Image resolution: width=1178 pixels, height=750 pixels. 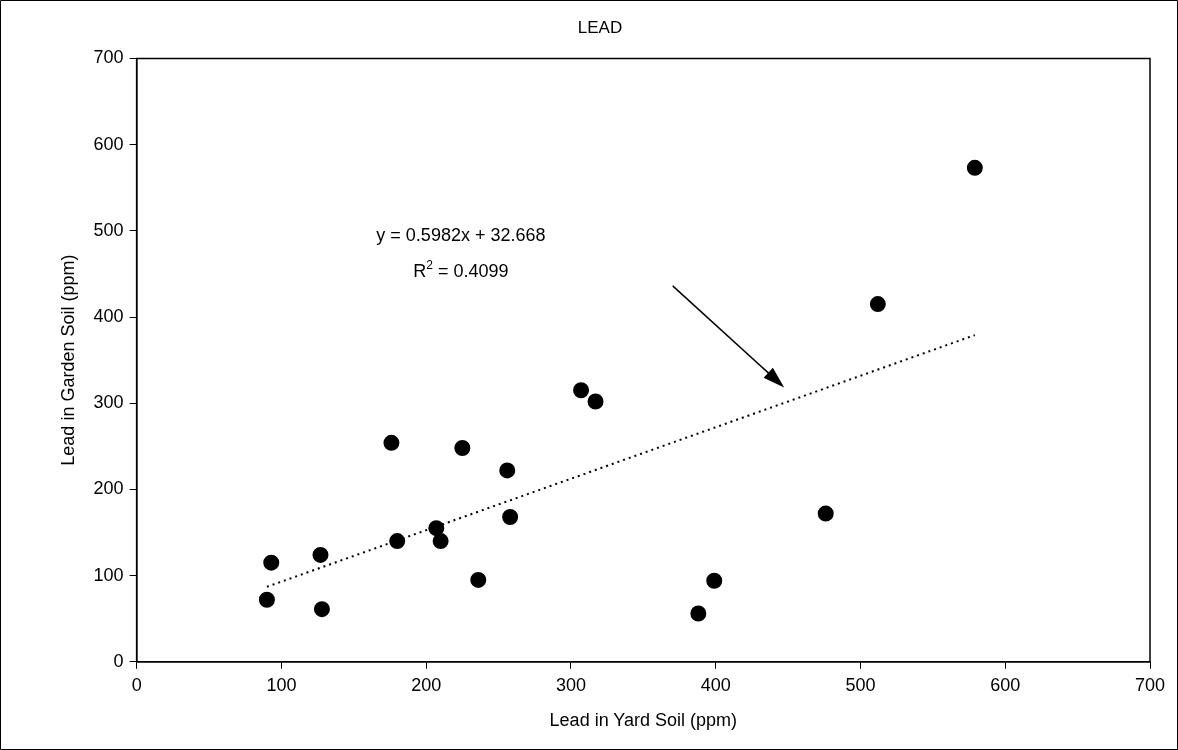 I want to click on x-tick-label: 700, so click(x=1150, y=684).